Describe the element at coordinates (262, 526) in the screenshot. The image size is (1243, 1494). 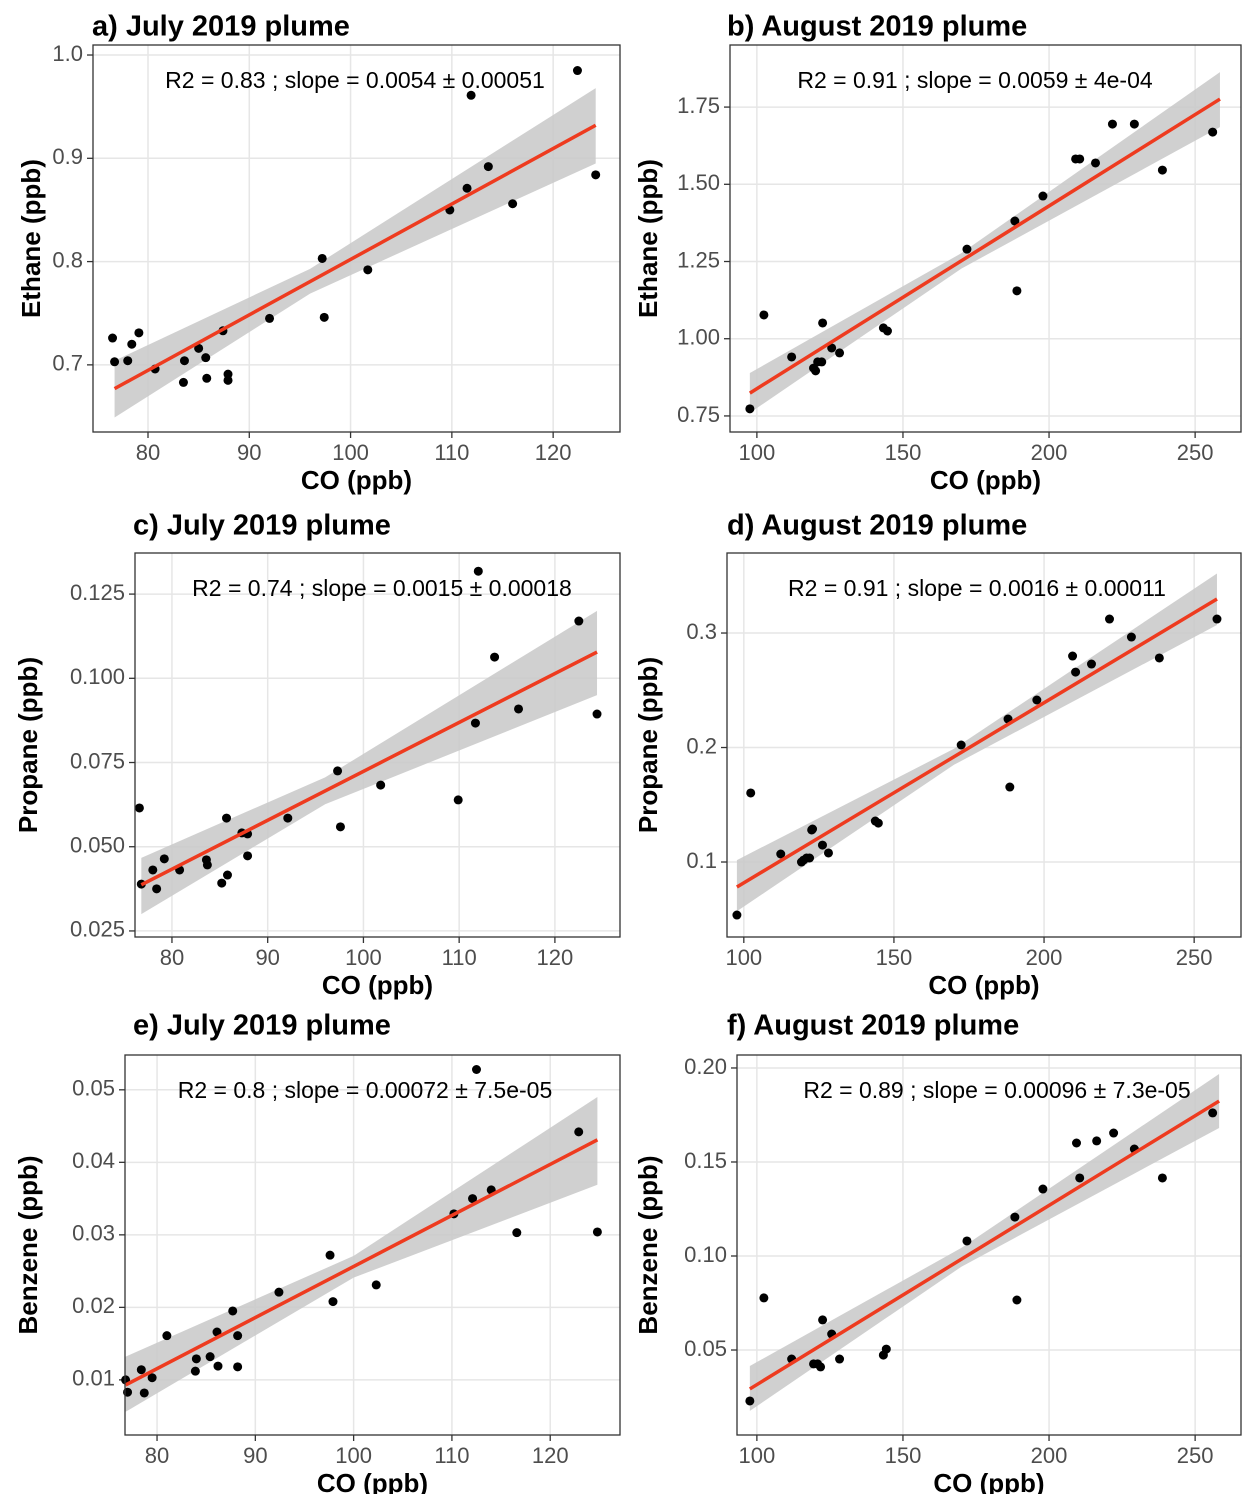
I see `chart-title: c) July 2019 plume` at that location.